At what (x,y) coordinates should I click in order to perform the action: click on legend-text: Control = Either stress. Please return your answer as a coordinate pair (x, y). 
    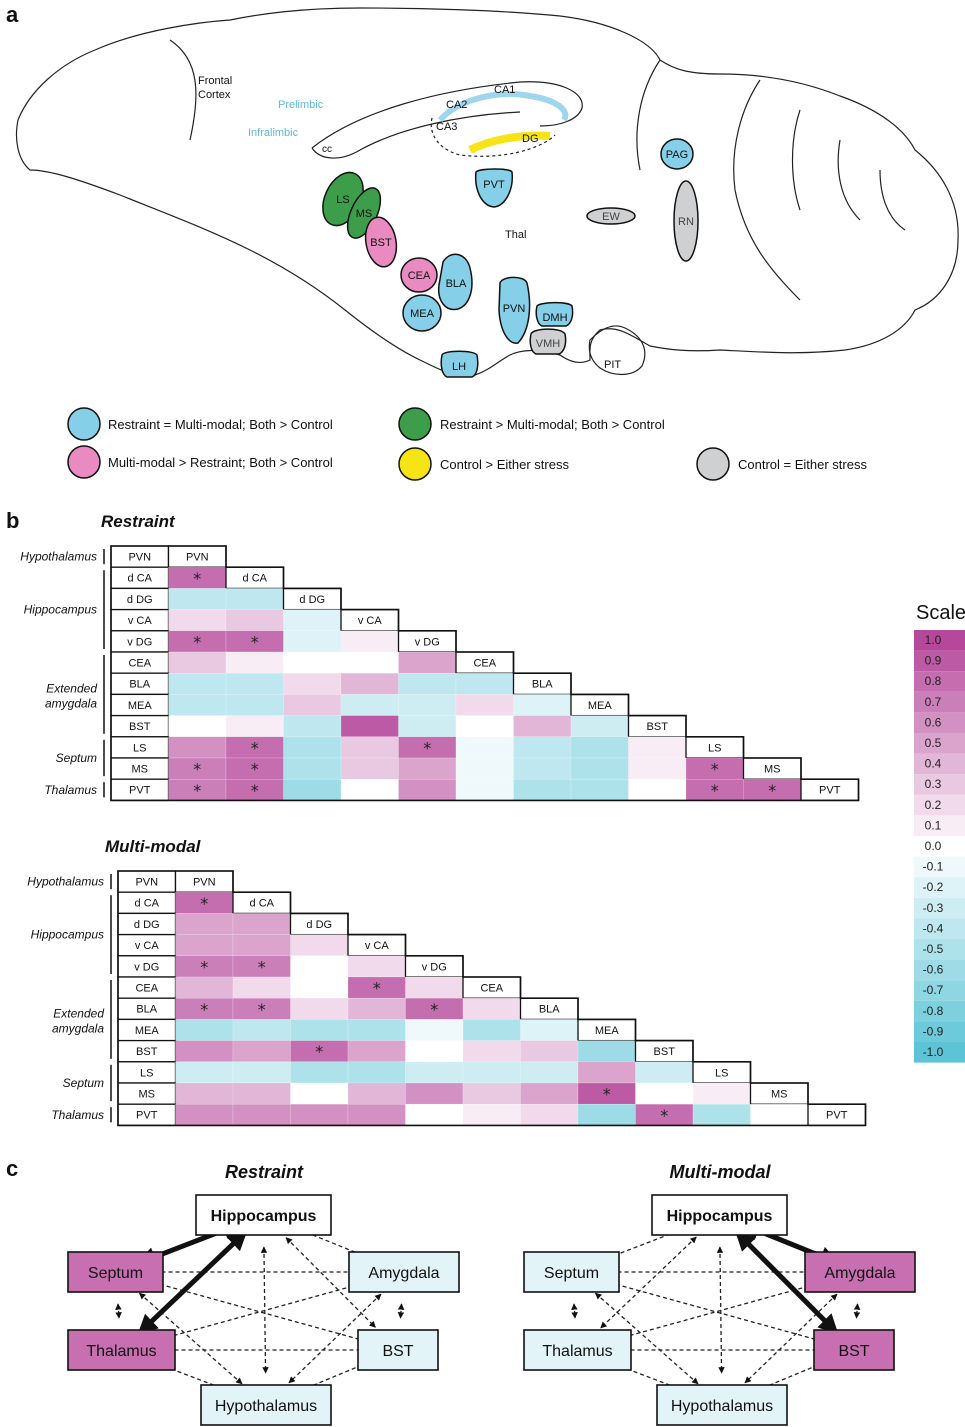
    Looking at the image, I should click on (802, 464).